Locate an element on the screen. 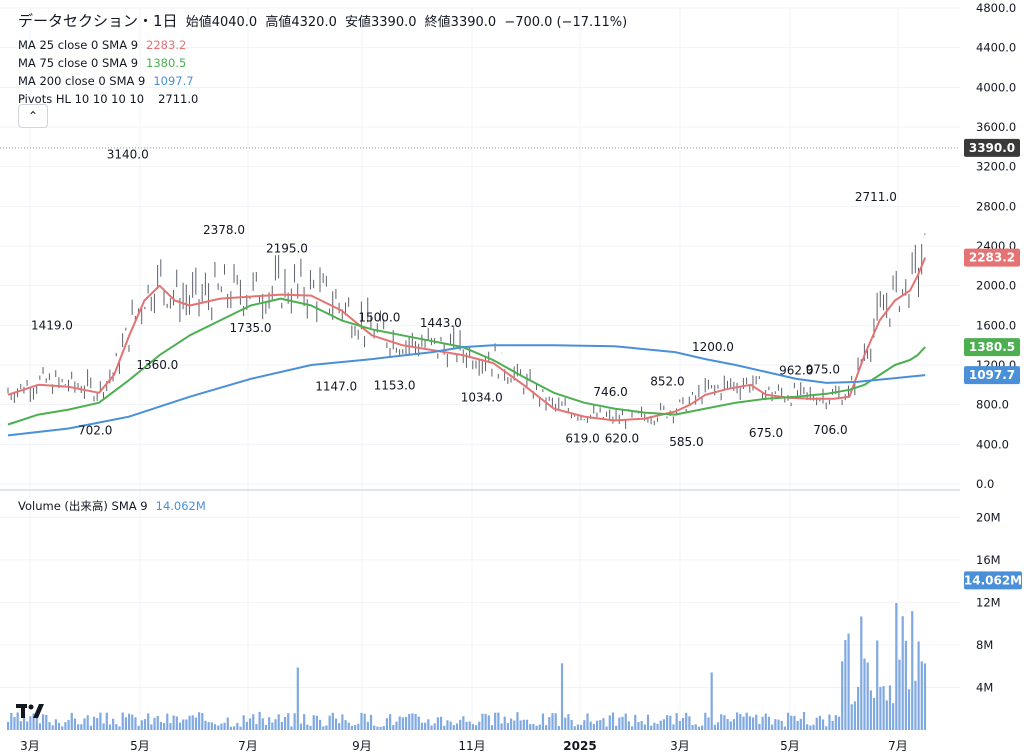 The image size is (1024, 756). high-label: 高値 is located at coordinates (278, 22).